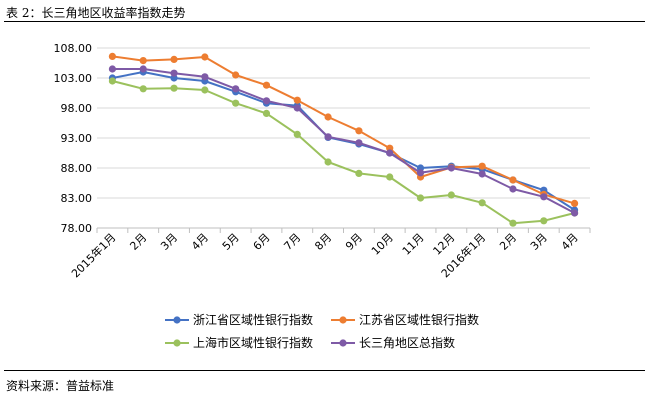 This screenshot has height=401, width=649. What do you see at coordinates (93, 255) in the screenshot?
I see `x-tick-label: 2015年1月` at bounding box center [93, 255].